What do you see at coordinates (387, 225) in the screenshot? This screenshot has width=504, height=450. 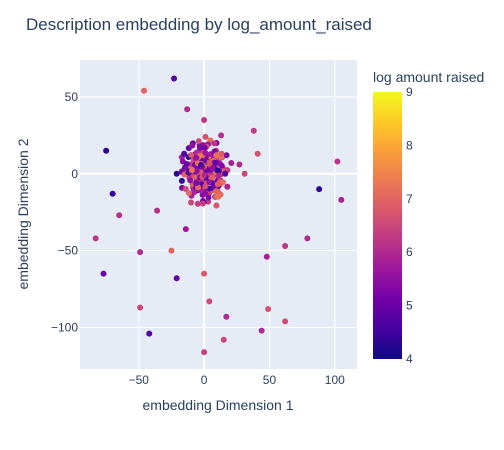 I see `colorbar` at bounding box center [387, 225].